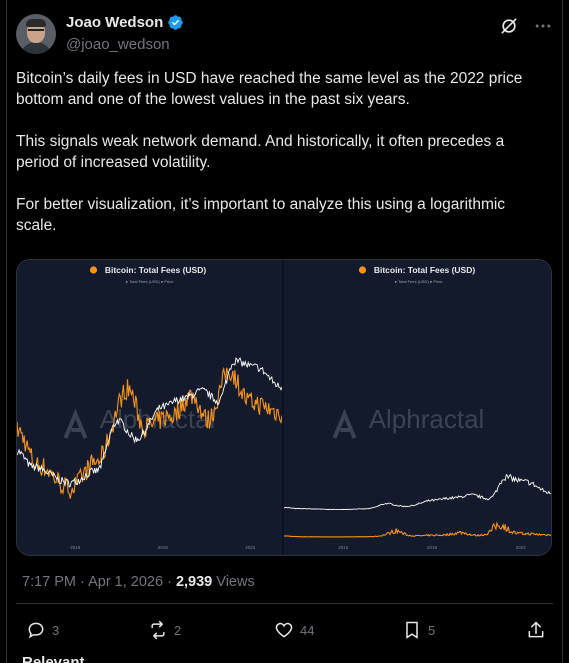 This screenshot has height=663, width=569. What do you see at coordinates (543, 26) in the screenshot?
I see `more-options-icon` at bounding box center [543, 26].